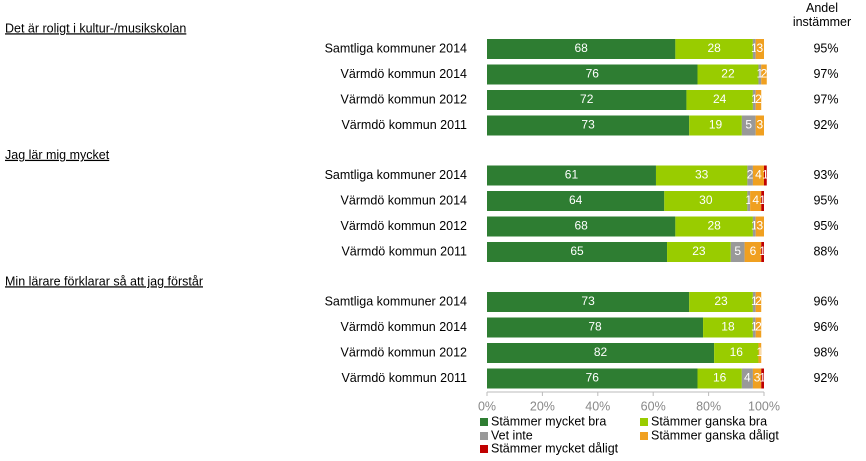 This screenshot has height=461, width=866. What do you see at coordinates (487, 406) in the screenshot?
I see `x-tick-label: 0%` at bounding box center [487, 406].